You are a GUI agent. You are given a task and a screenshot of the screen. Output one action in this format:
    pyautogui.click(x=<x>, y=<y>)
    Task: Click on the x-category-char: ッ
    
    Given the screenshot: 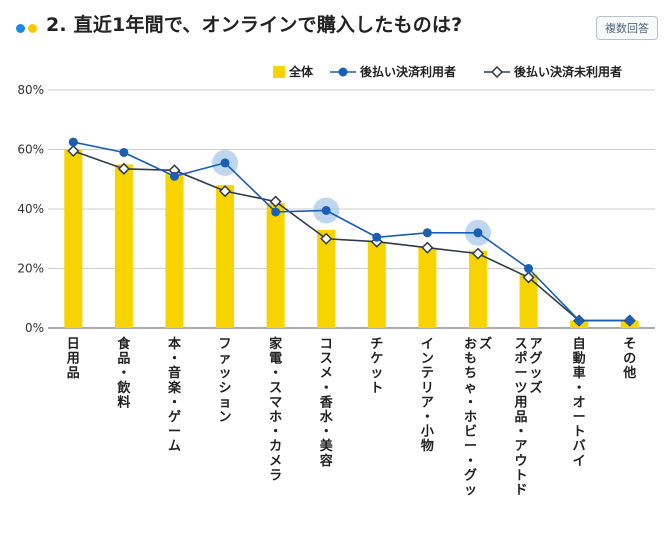 What is the action you would take?
    pyautogui.click(x=536, y=373)
    